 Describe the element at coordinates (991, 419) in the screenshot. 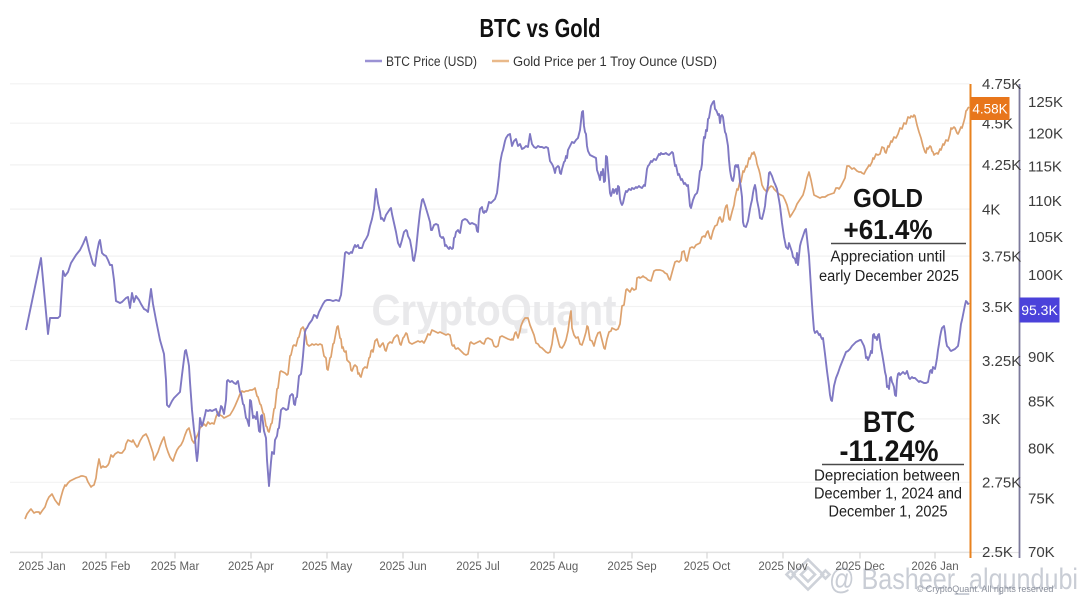

I see `svg-text: 3K` at that location.